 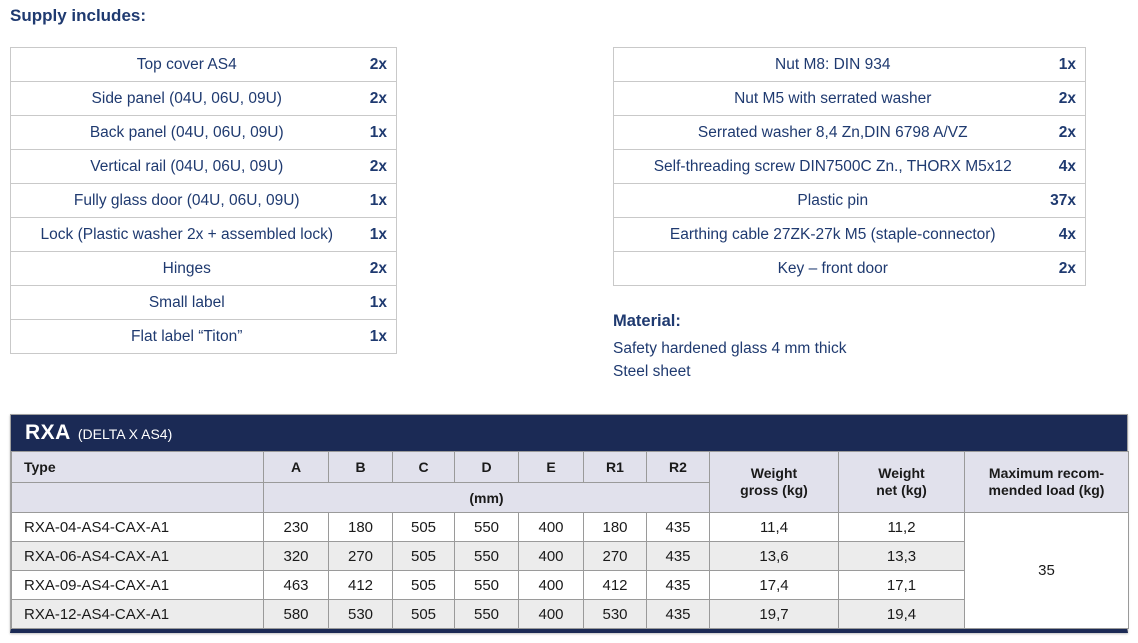 I want to click on unit-label-mm: (mm), so click(x=486, y=497).